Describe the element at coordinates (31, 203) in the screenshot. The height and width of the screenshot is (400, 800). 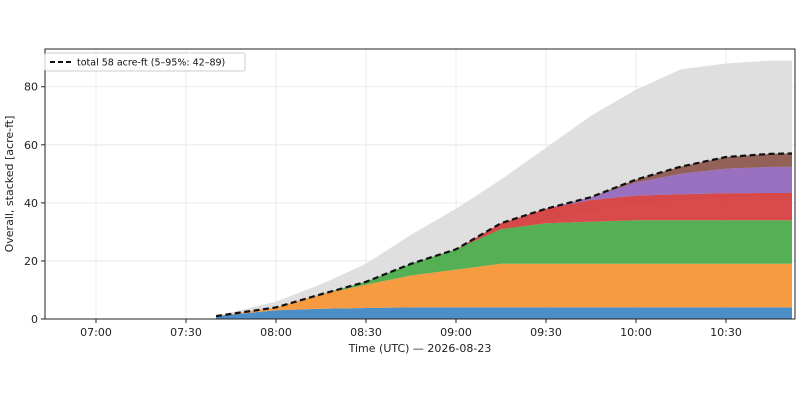
I see `y-tick-label: 40` at that location.